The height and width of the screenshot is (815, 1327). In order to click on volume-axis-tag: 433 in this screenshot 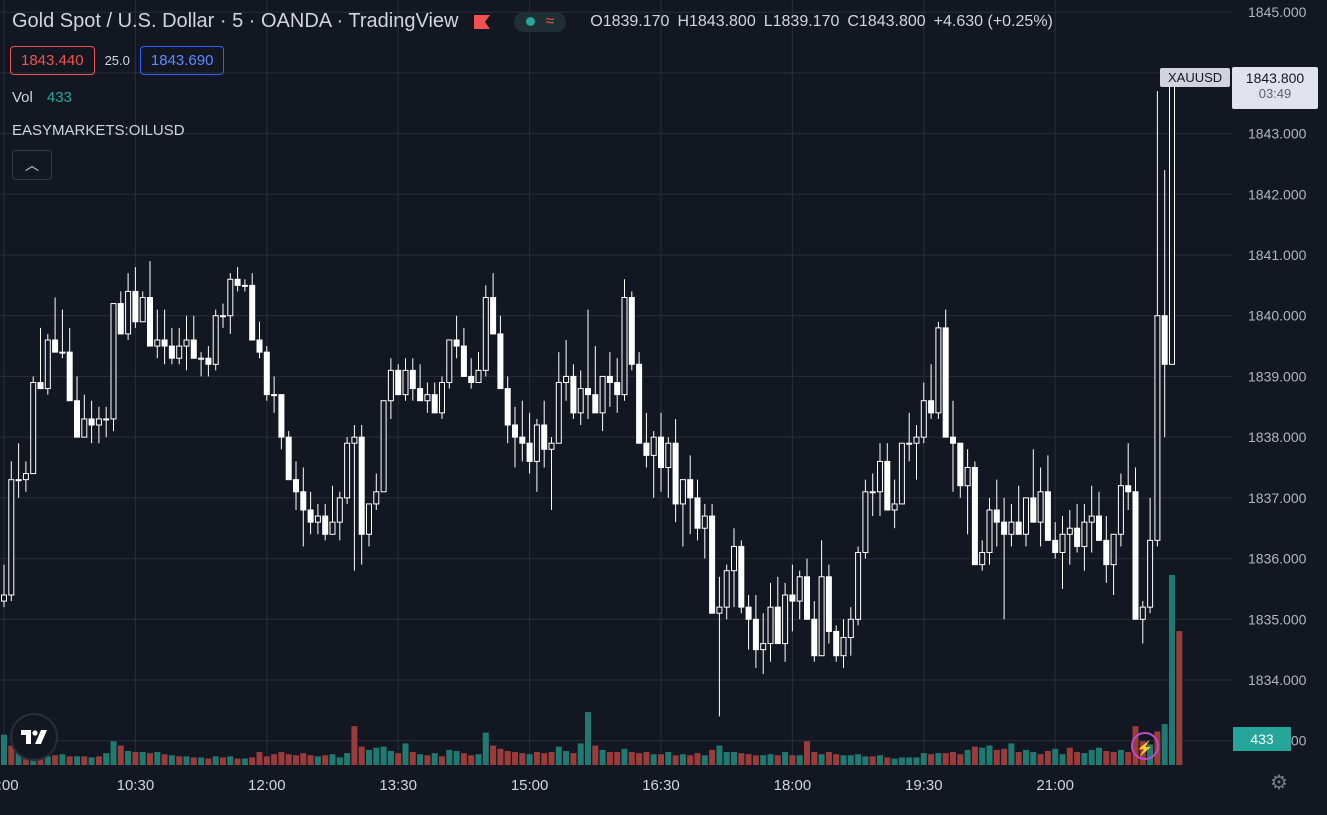, I will do `click(1262, 739)`.